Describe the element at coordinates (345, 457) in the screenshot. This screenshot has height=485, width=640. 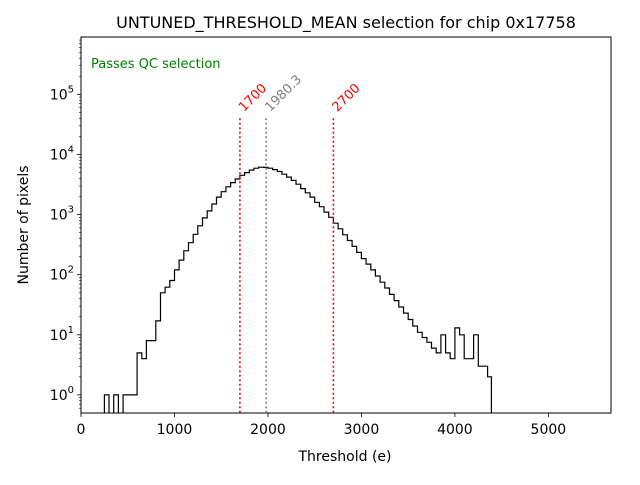
I see `x-axis-label: Threshold (e)` at that location.